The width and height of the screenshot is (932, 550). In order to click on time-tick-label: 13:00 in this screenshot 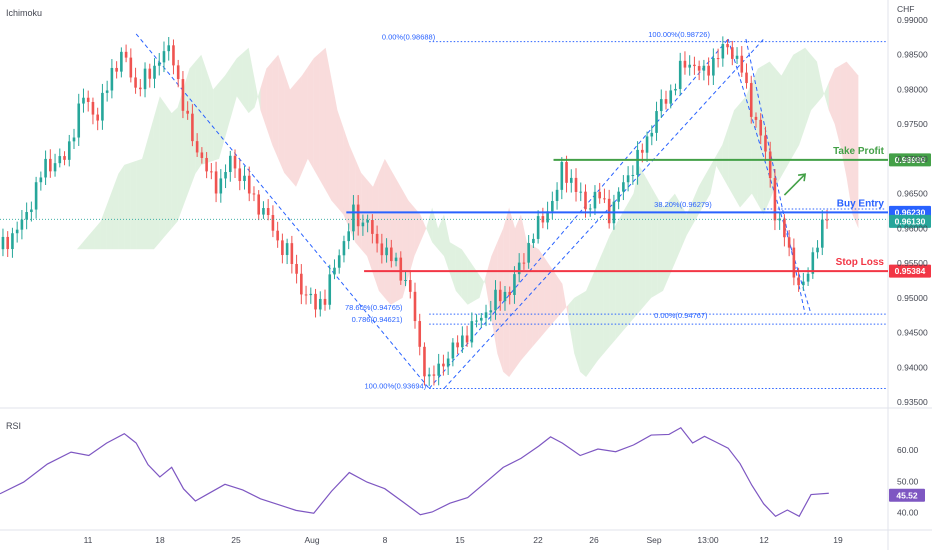, I will do `click(708, 540)`.